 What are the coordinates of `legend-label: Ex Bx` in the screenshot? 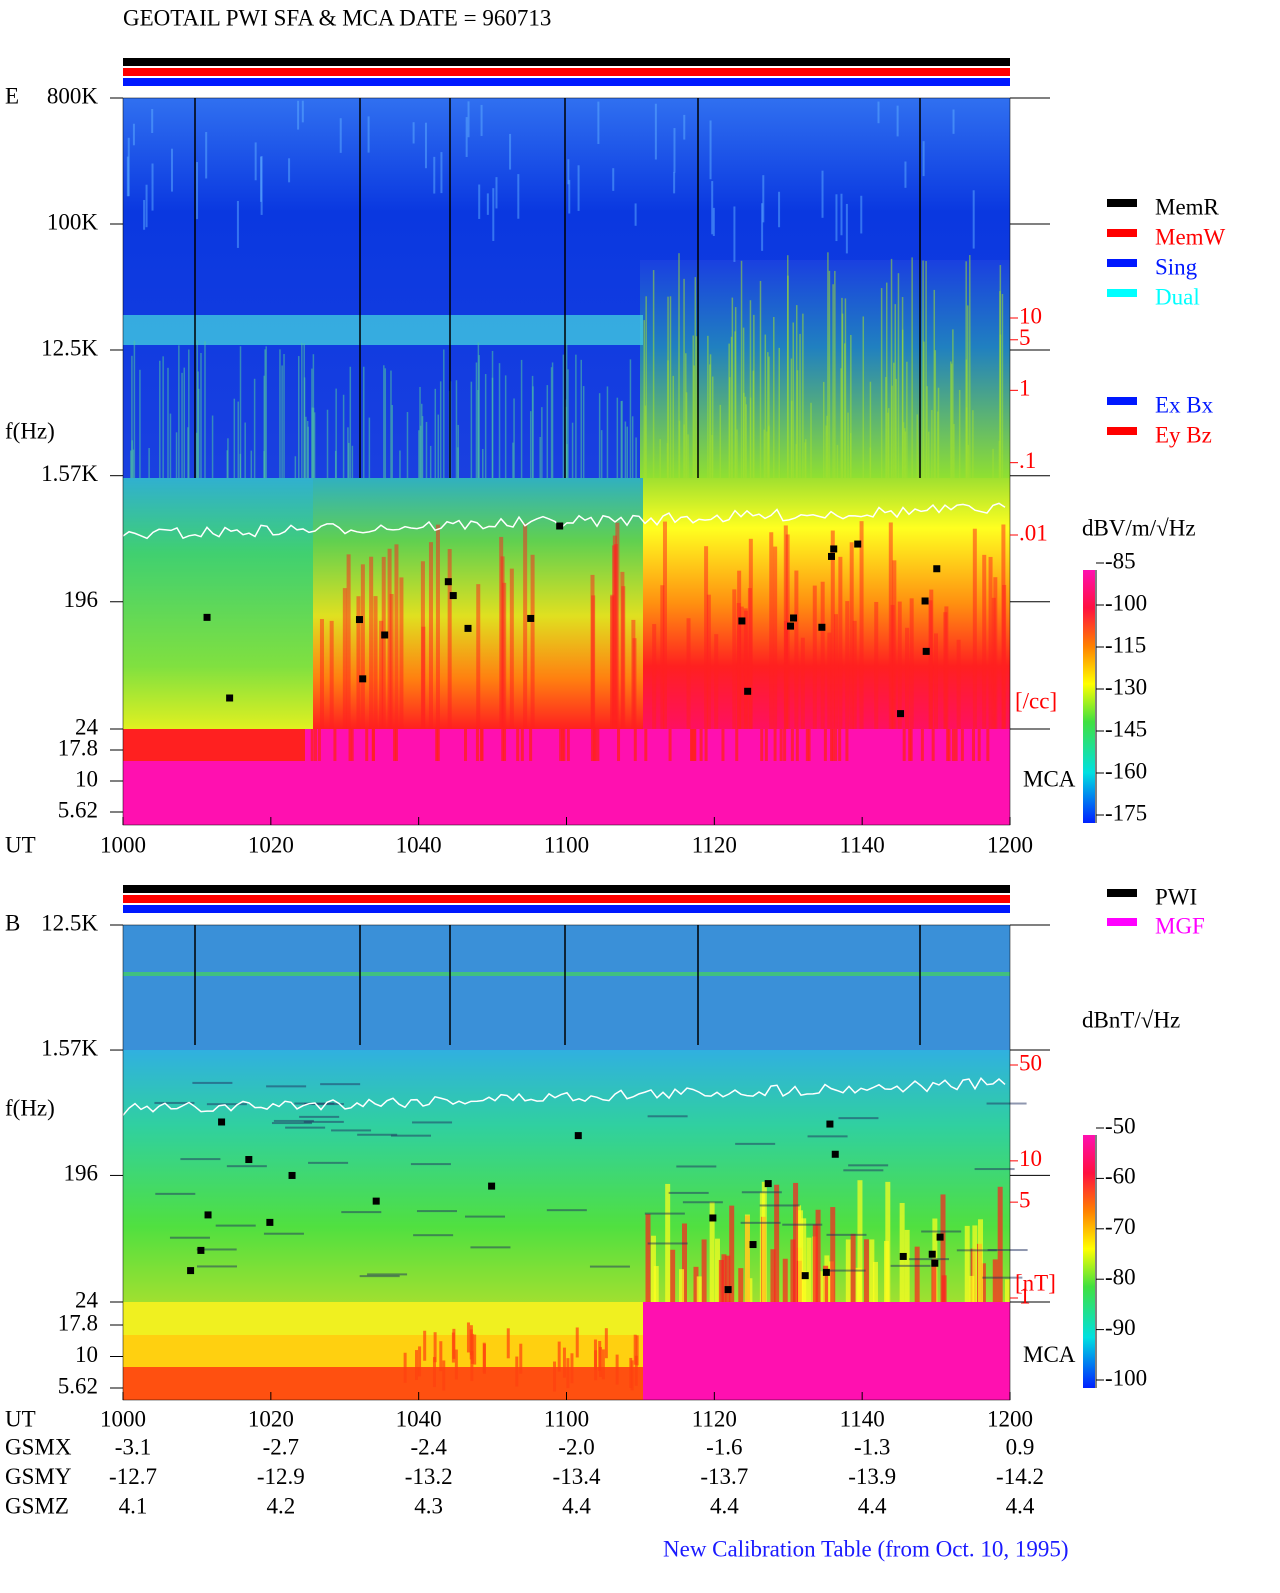 It's located at (1184, 404).